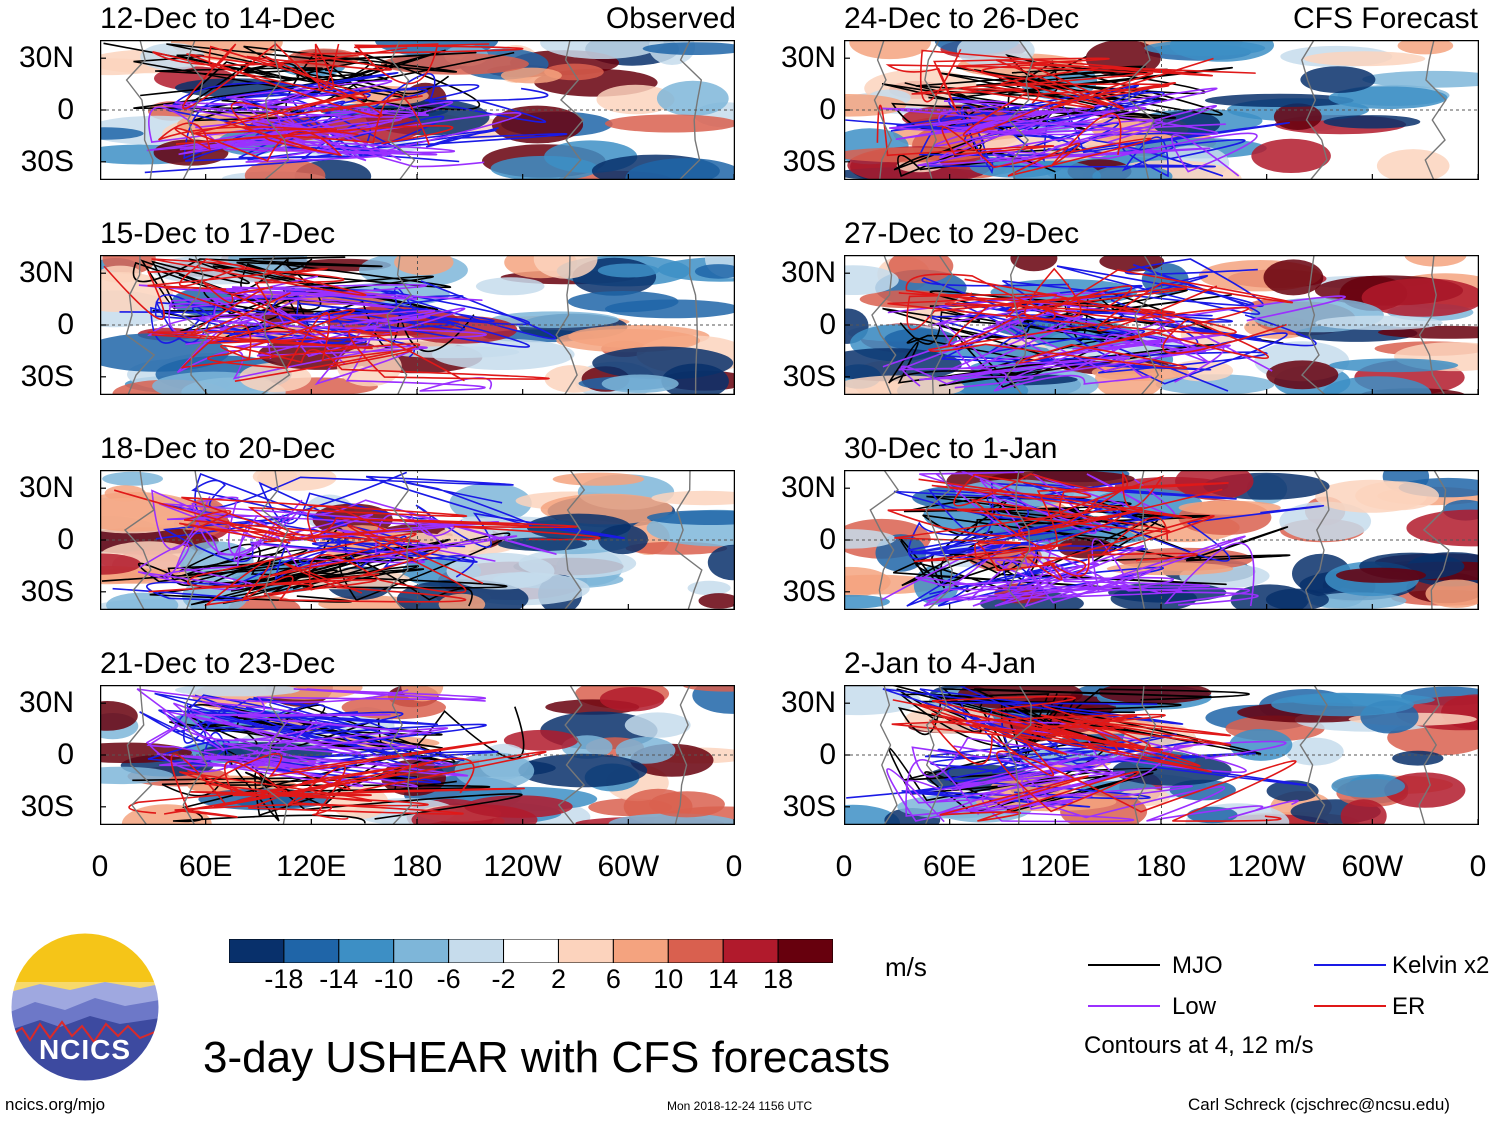 Image resolution: width=1510 pixels, height=1121 pixels. What do you see at coordinates (100, 866) in the screenshot?
I see `x-tick-label: 0` at bounding box center [100, 866].